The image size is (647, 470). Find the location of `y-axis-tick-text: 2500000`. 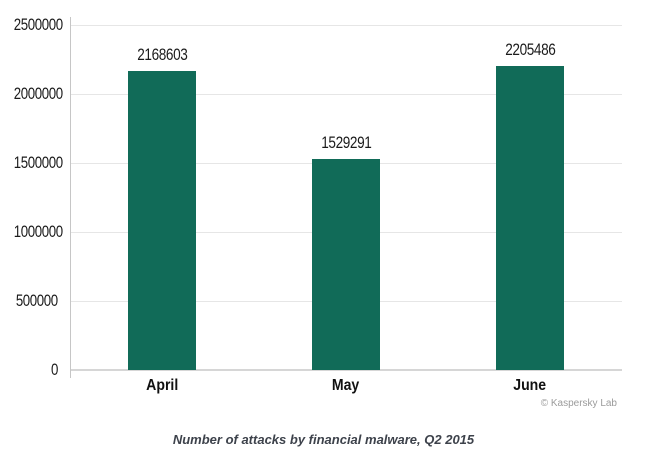

y-axis-tick-text: 2500000 is located at coordinates (38, 24).